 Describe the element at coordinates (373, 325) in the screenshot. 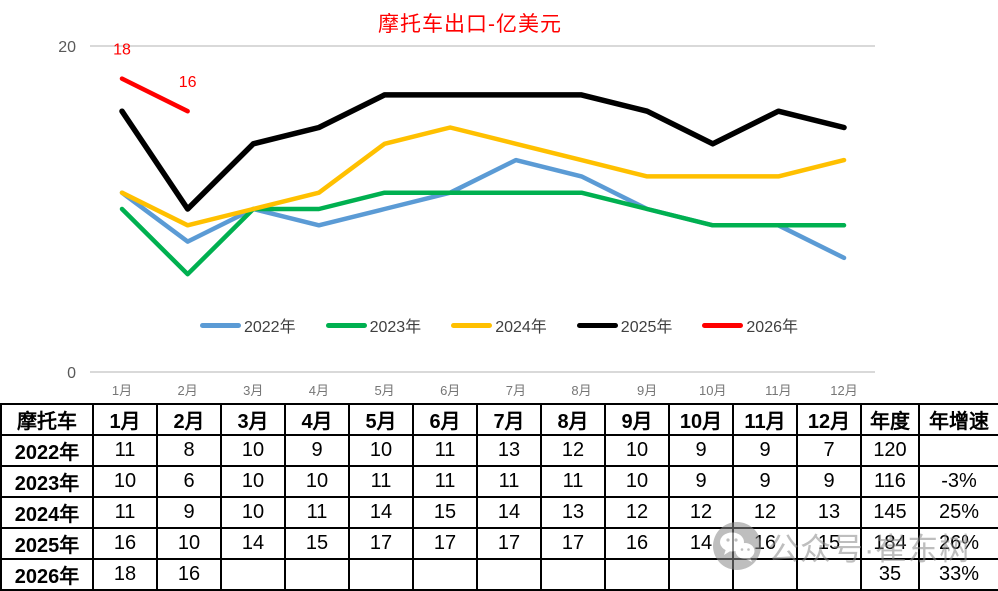

I see `legend-item-2023年: 2023年` at that location.